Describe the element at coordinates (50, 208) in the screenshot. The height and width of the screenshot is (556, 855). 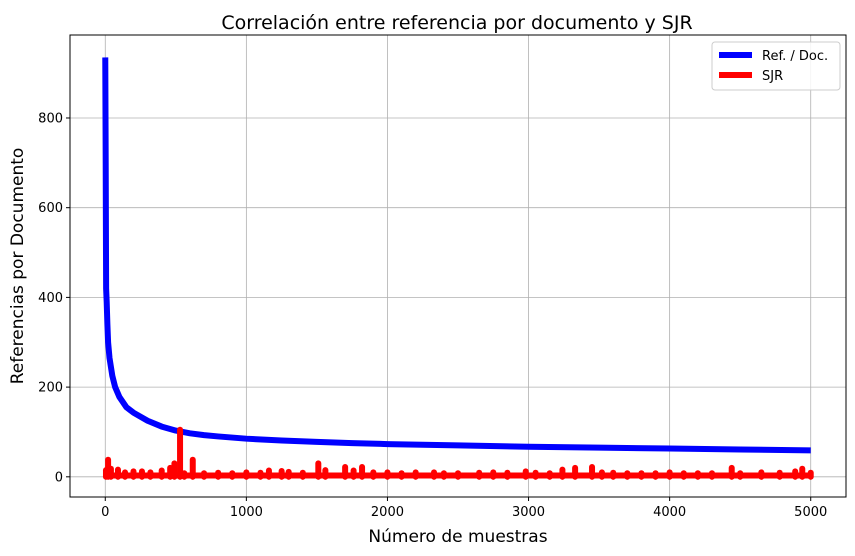
I see `y-tick-label: 600` at that location.